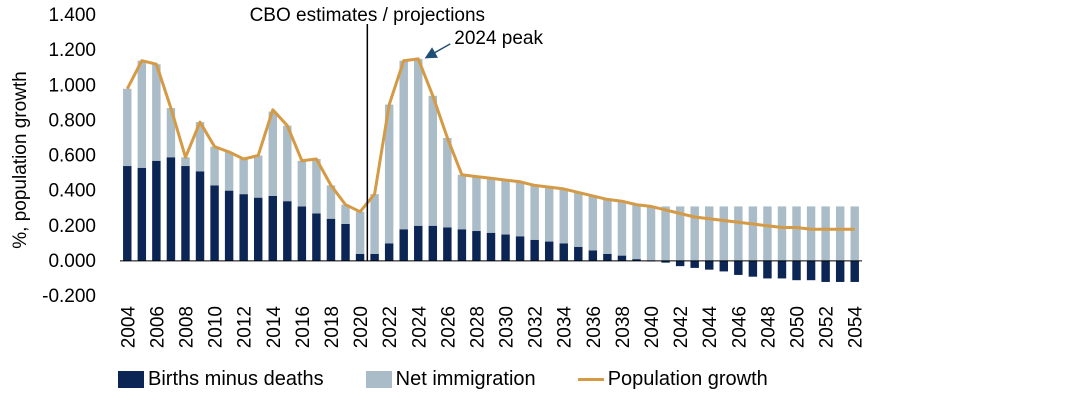  What do you see at coordinates (565, 327) in the screenshot?
I see `x-tick-label: 2034` at bounding box center [565, 327].